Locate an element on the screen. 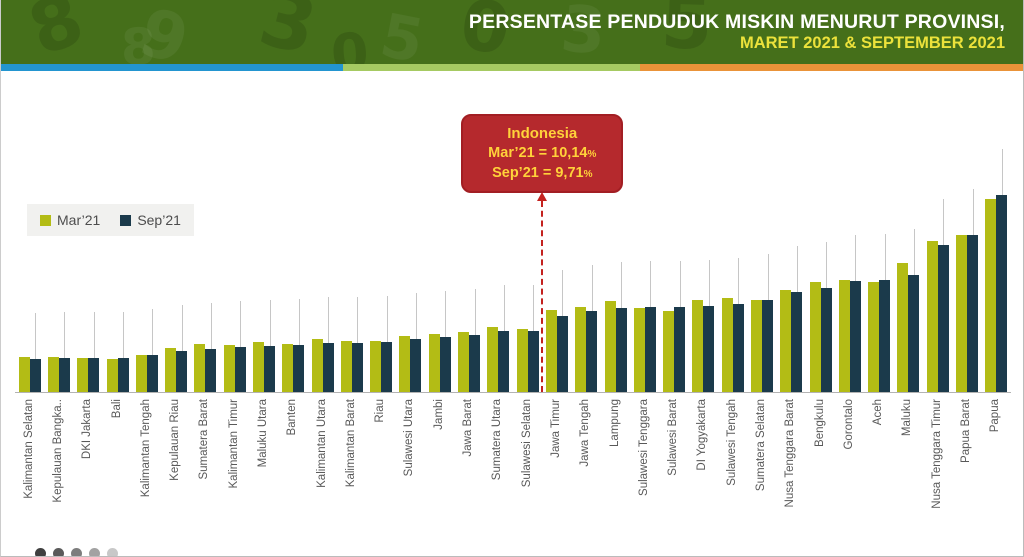  x-axis-label: Jawa Timur is located at coordinates (555, 428).